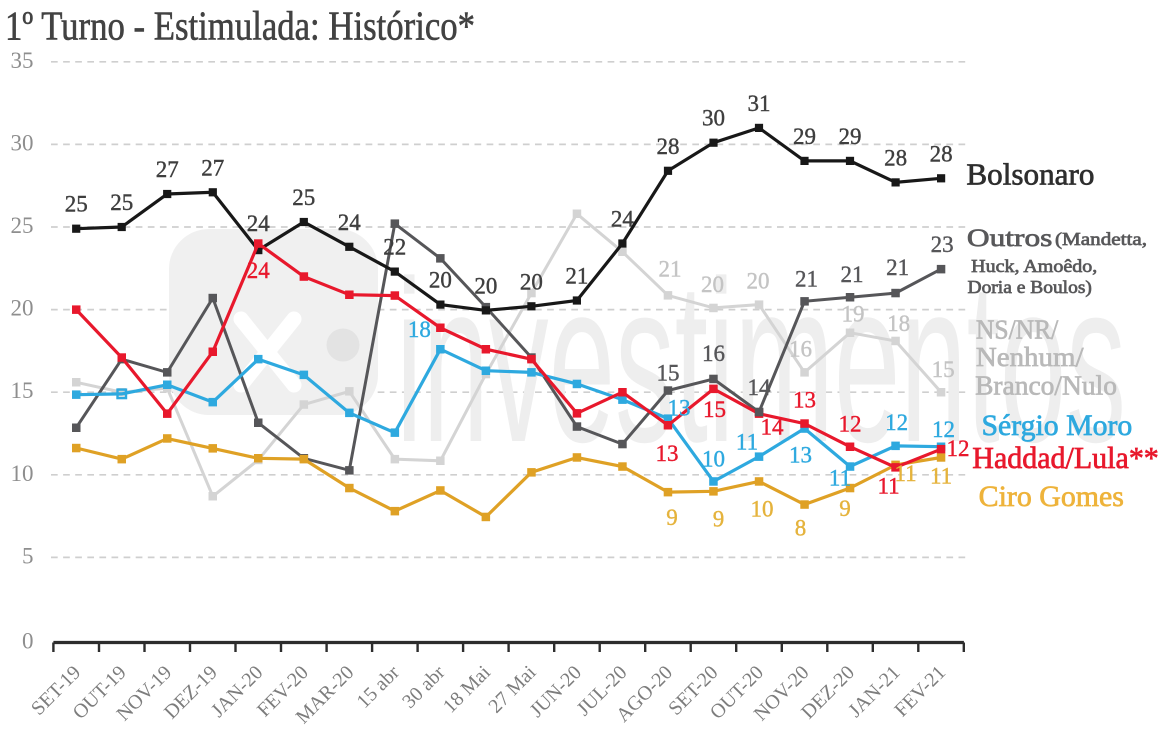  I want to click on svg-text: 35, so click(22, 60).